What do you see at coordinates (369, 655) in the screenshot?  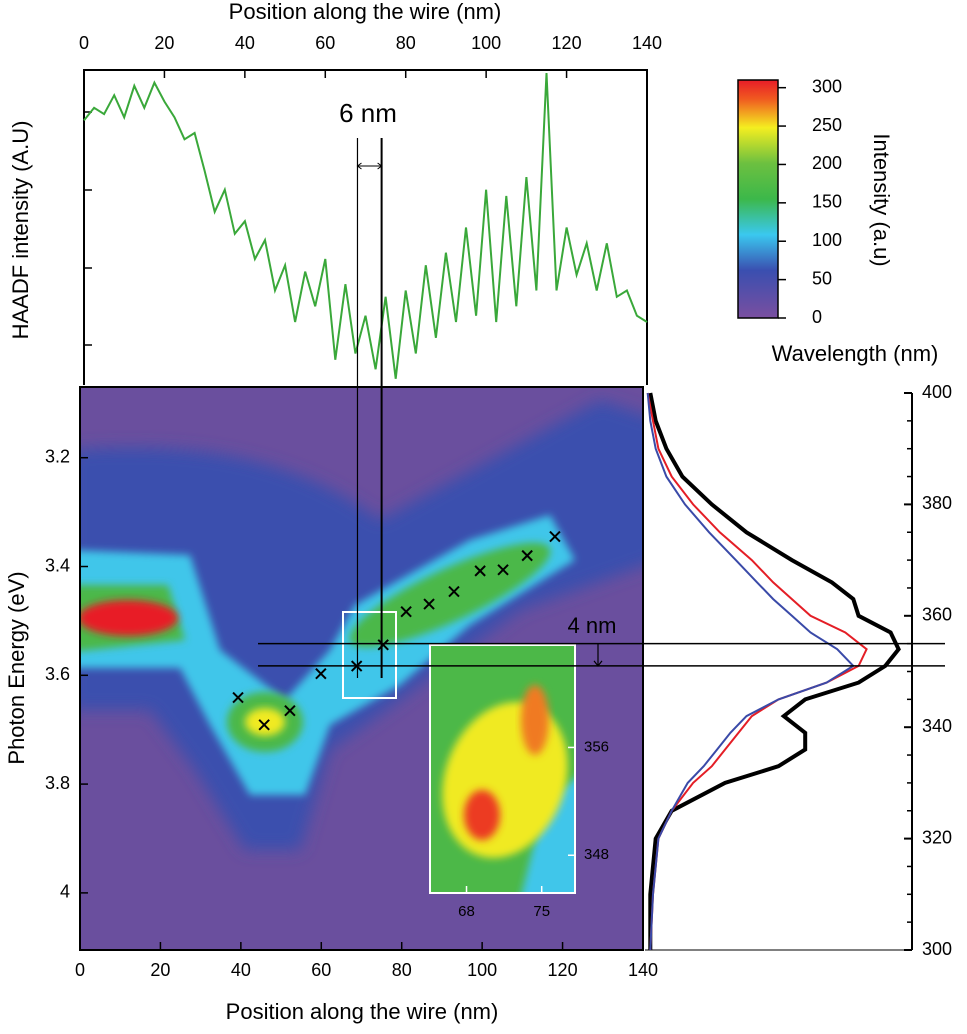 I see `zoom-box` at bounding box center [369, 655].